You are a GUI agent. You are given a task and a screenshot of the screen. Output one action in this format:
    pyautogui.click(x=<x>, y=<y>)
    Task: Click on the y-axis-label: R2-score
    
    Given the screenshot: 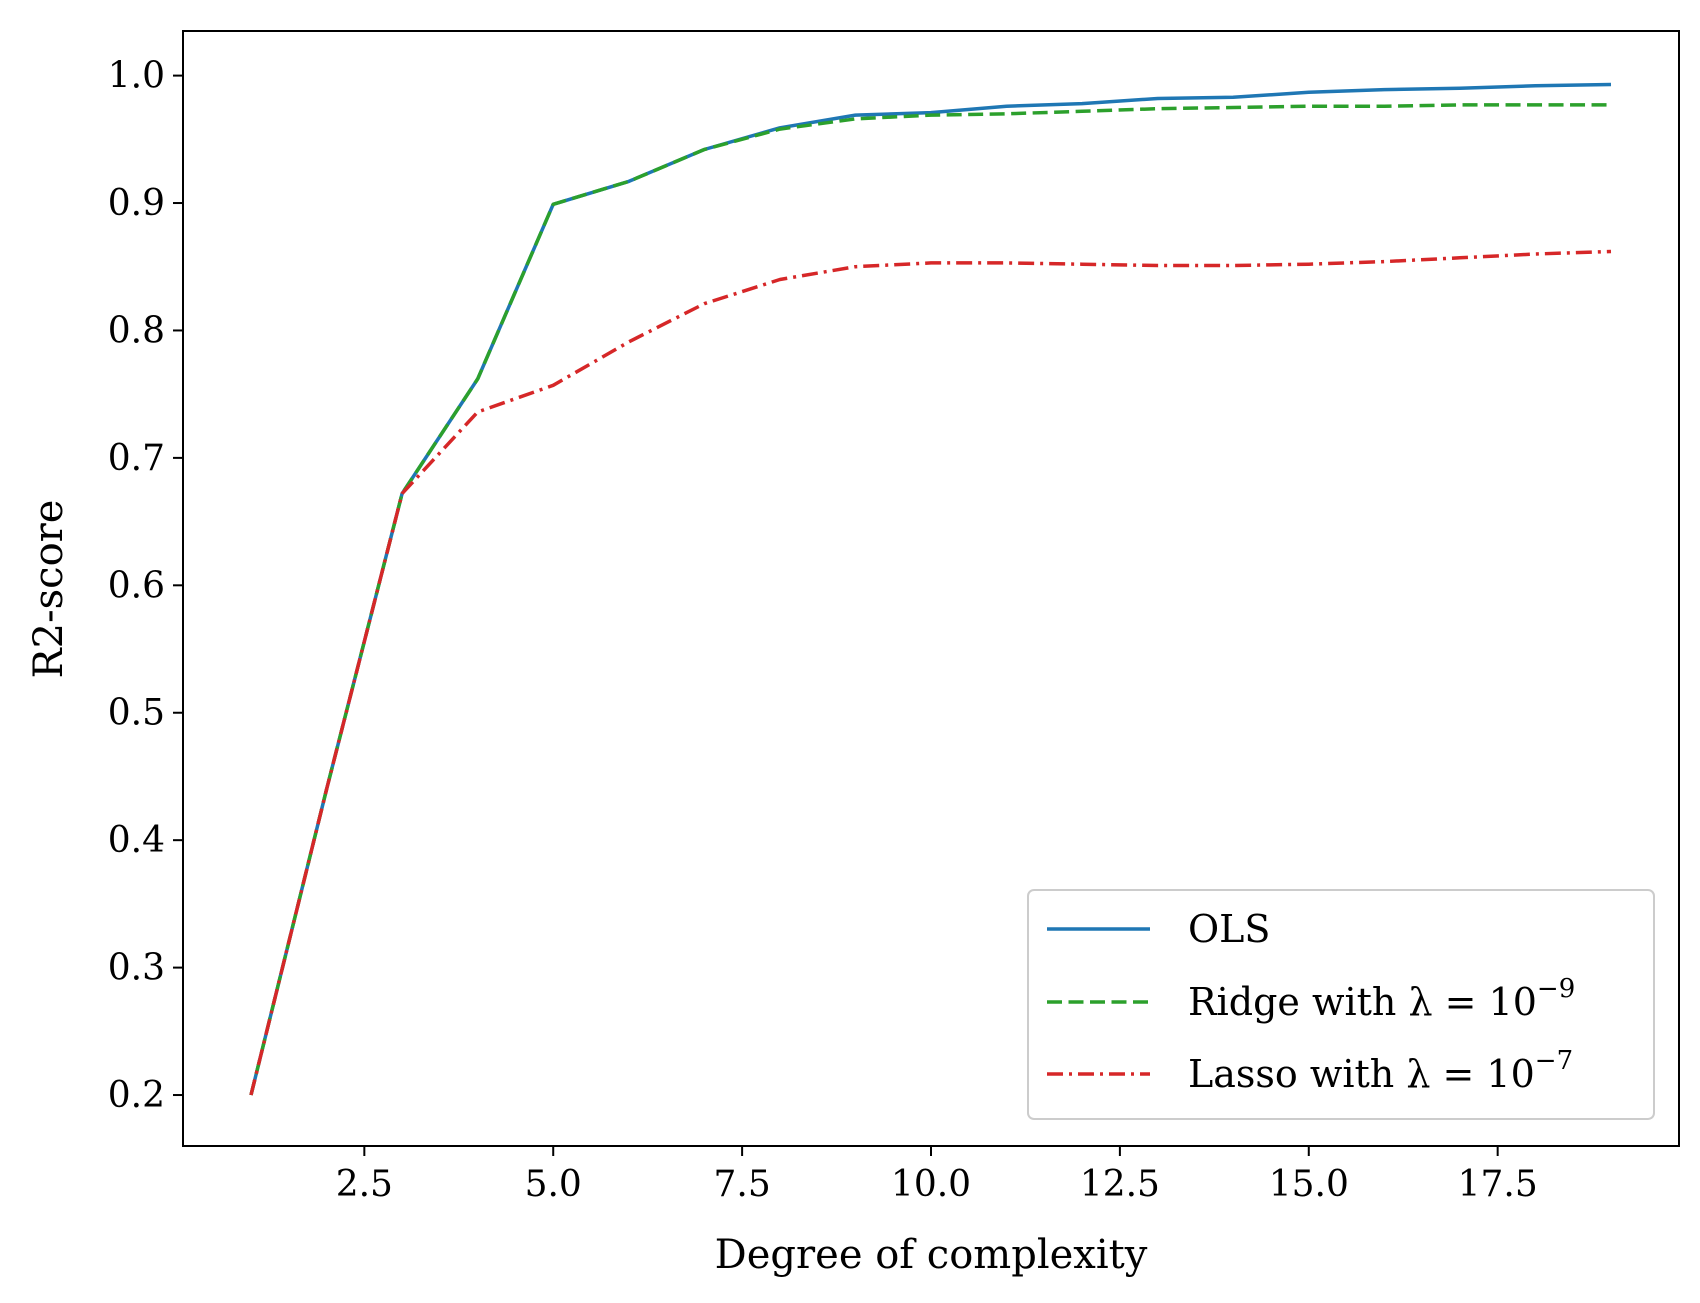 What is the action you would take?
    pyautogui.click(x=49, y=589)
    